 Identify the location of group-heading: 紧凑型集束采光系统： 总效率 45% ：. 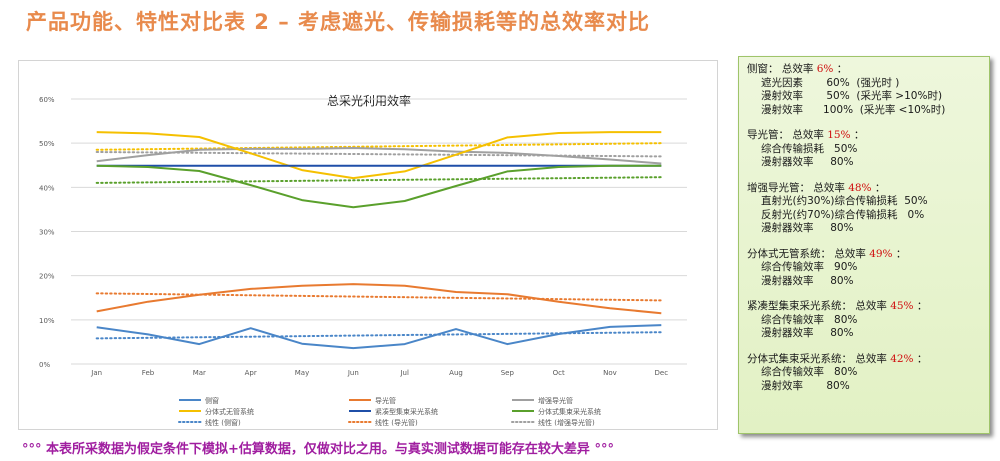
(865, 307).